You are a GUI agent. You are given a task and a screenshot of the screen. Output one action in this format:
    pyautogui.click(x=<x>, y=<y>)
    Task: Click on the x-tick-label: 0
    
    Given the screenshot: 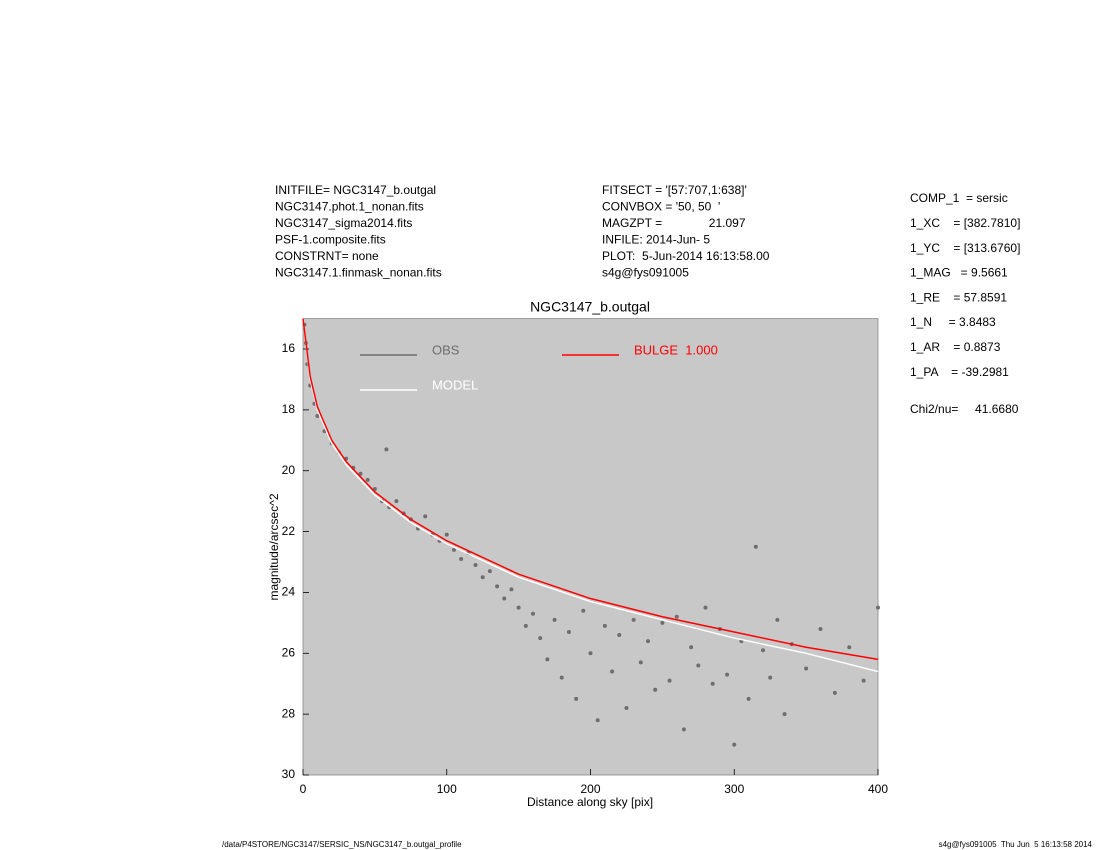 What is the action you would take?
    pyautogui.click(x=303, y=789)
    